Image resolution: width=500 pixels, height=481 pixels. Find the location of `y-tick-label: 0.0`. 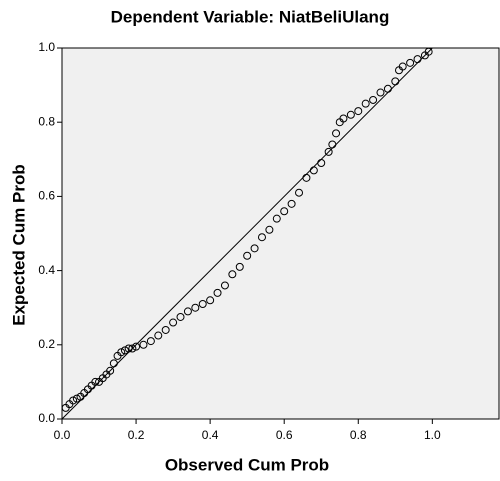

y-tick-label: 0.0 is located at coordinates (46, 418).